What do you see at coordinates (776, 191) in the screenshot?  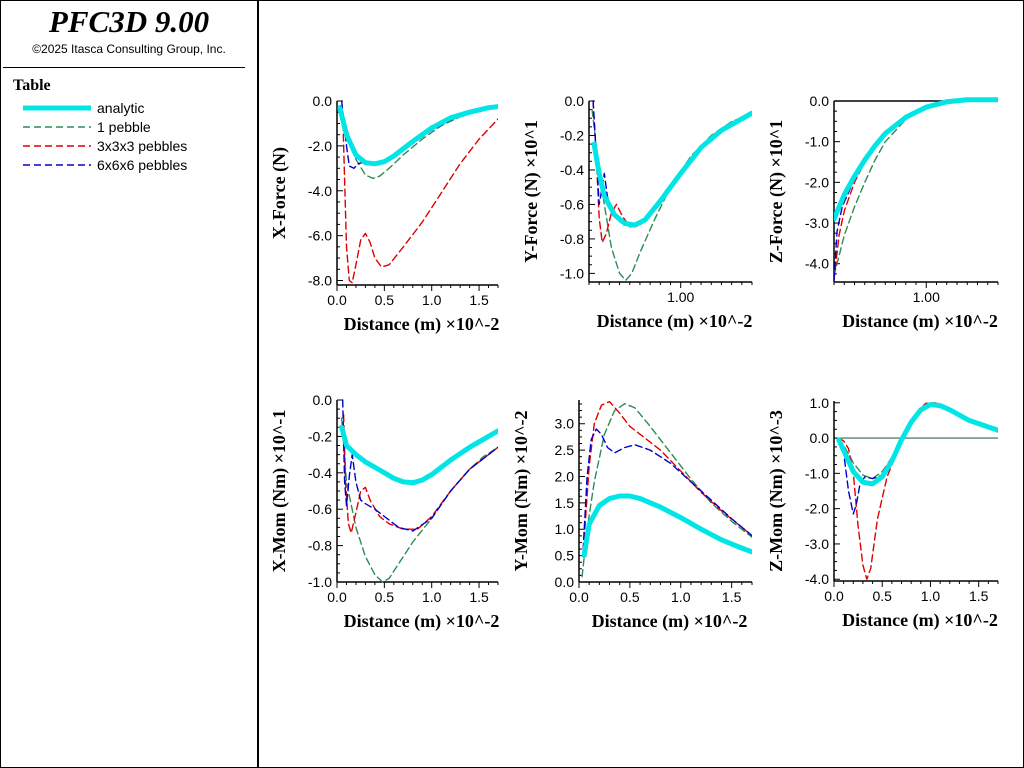 I see `y-axis-label: Z-Force (N) ×10^1` at bounding box center [776, 191].